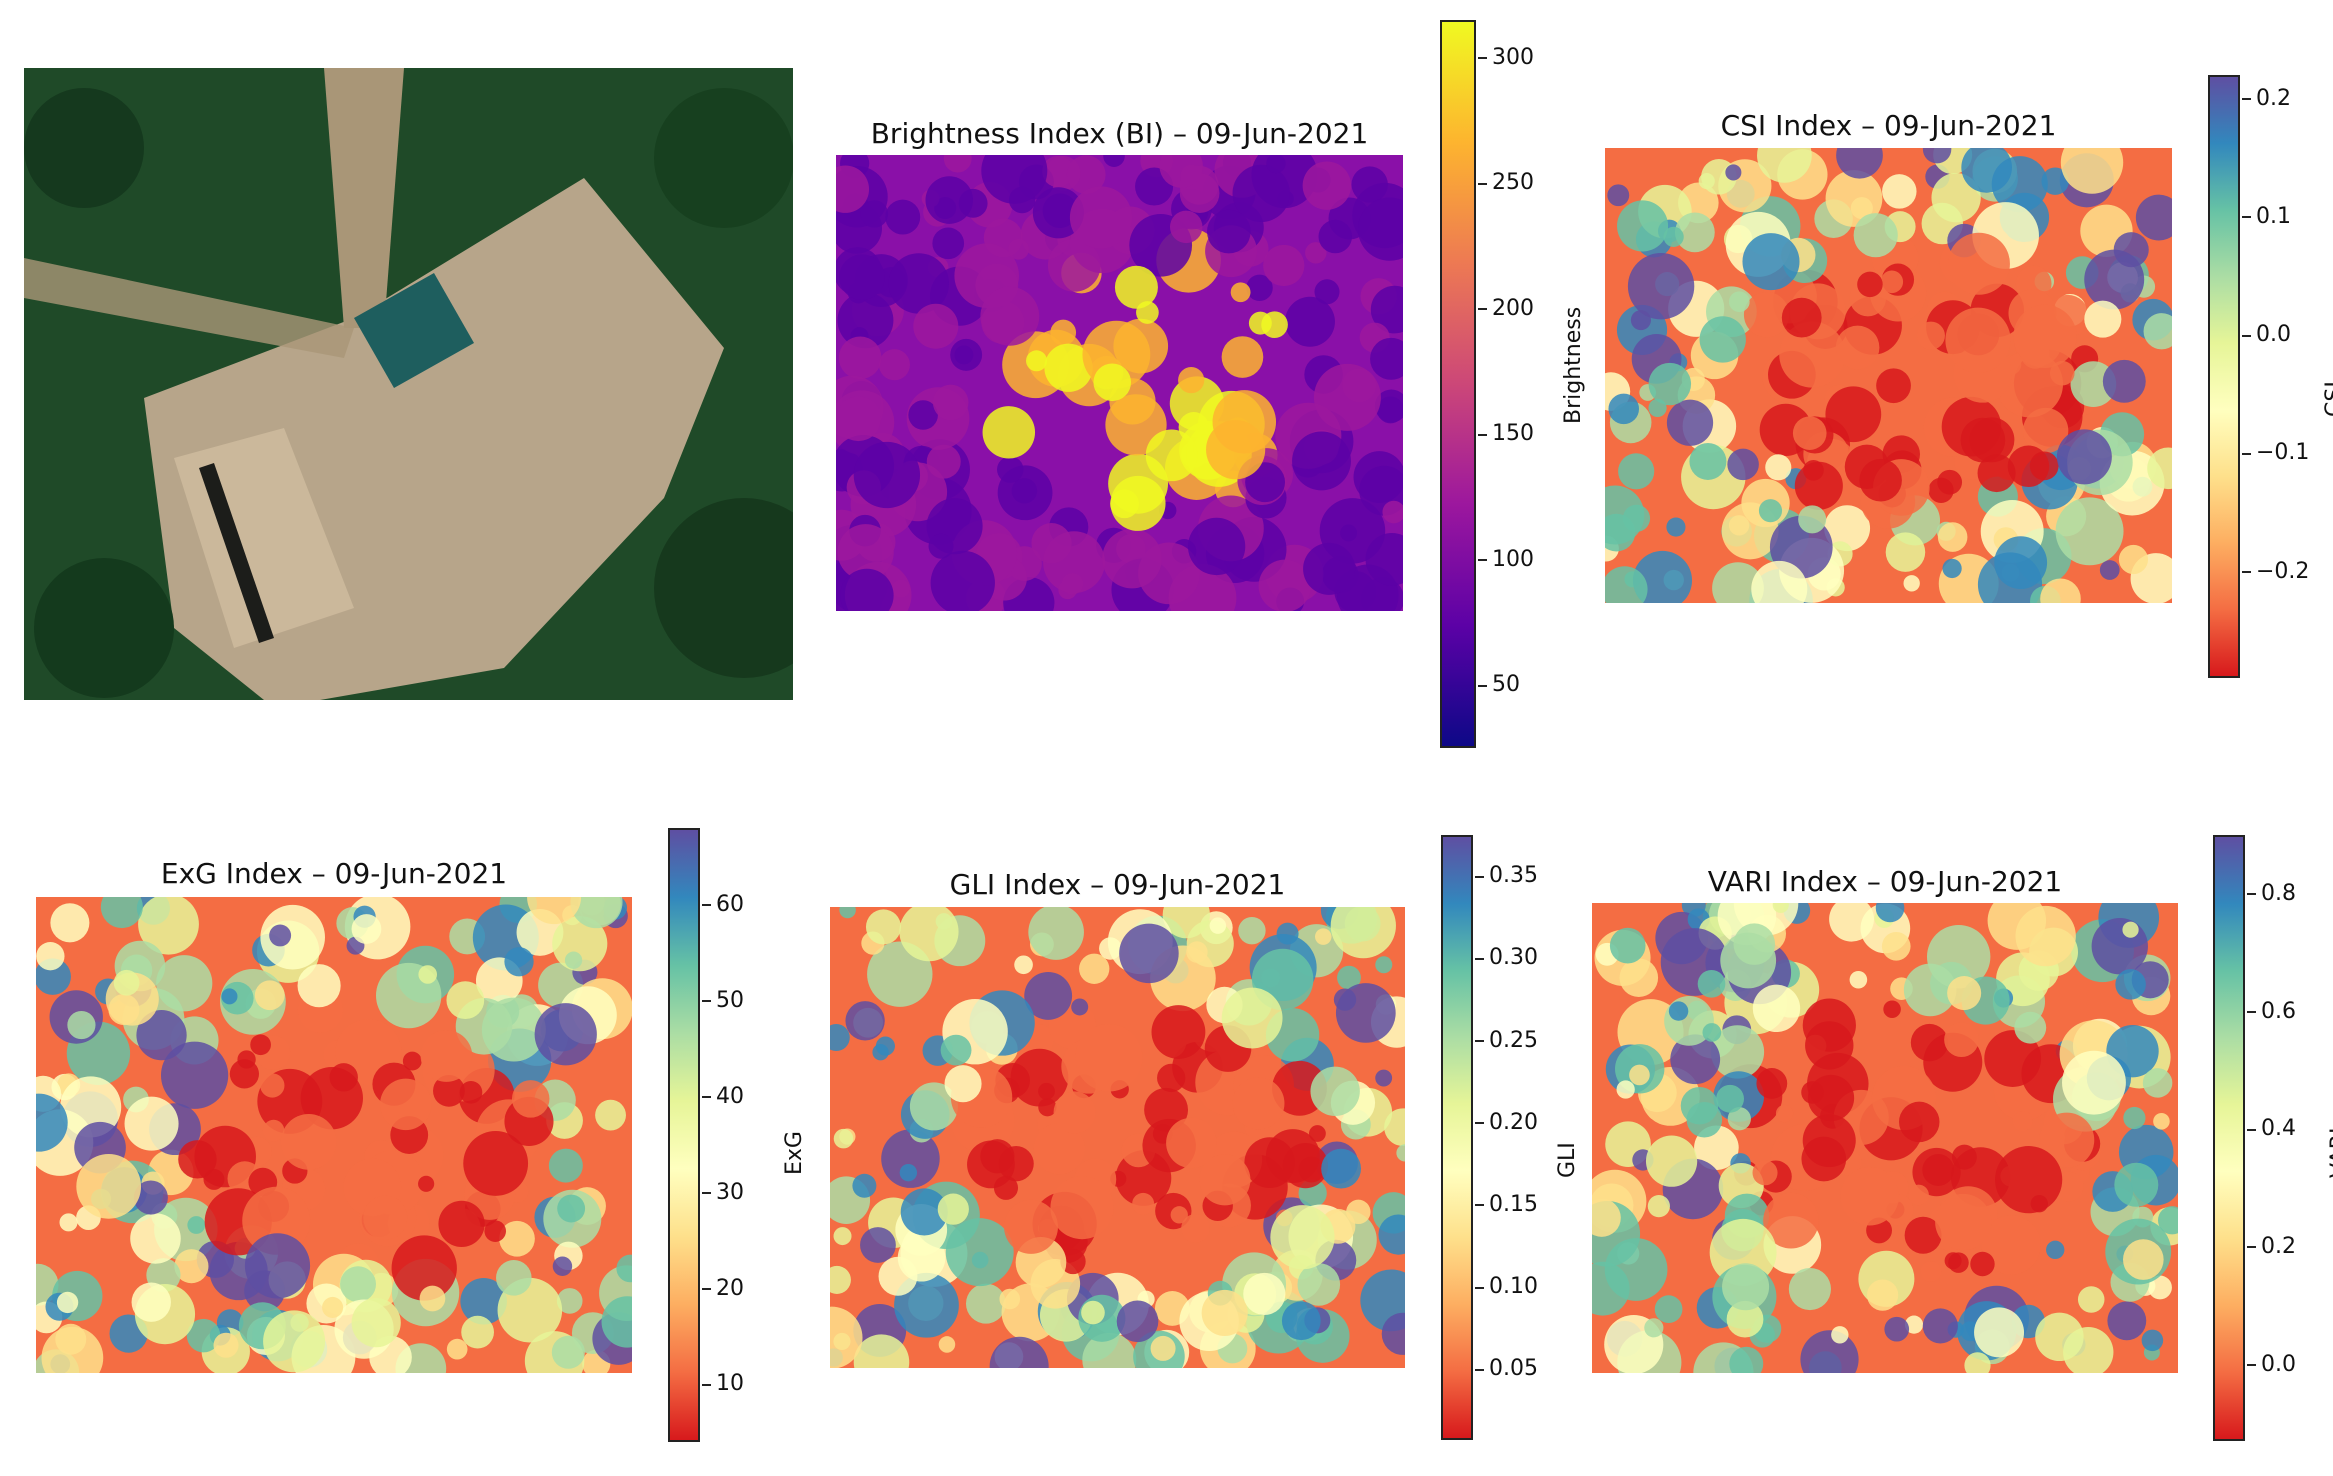 The image size is (2333, 1476). Describe the element at coordinates (1119, 383) in the screenshot. I see `bi-heatmap` at that location.